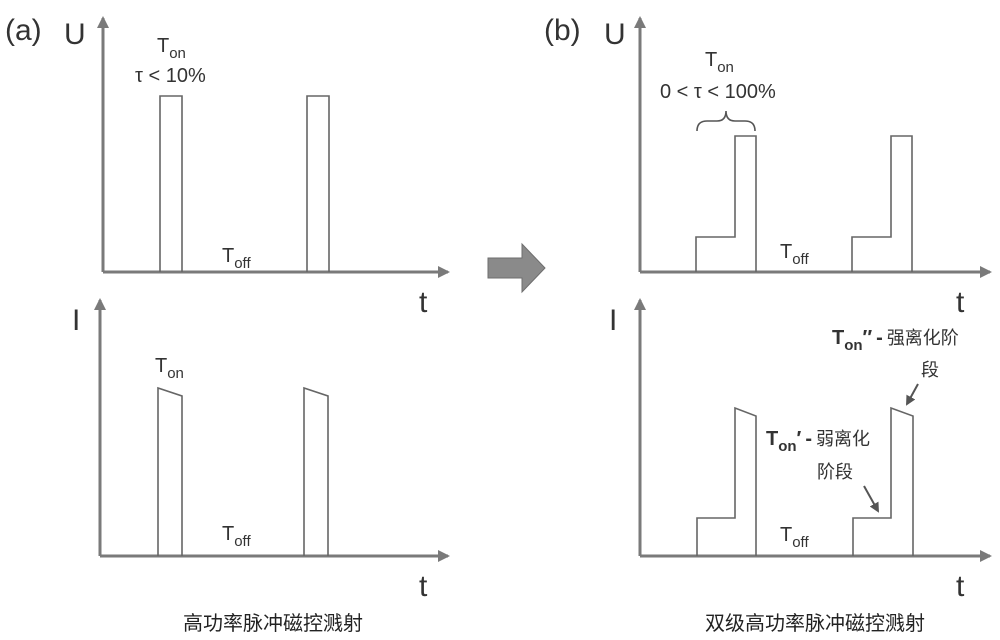 The width and height of the screenshot is (1000, 640). I want to click on strong-ionization-label-line-2: 段, so click(930, 370).